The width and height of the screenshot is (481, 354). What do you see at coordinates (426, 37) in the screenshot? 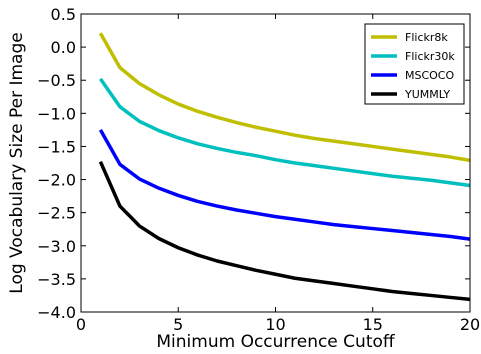
I see `legend-label: Flickr8k` at bounding box center [426, 37].